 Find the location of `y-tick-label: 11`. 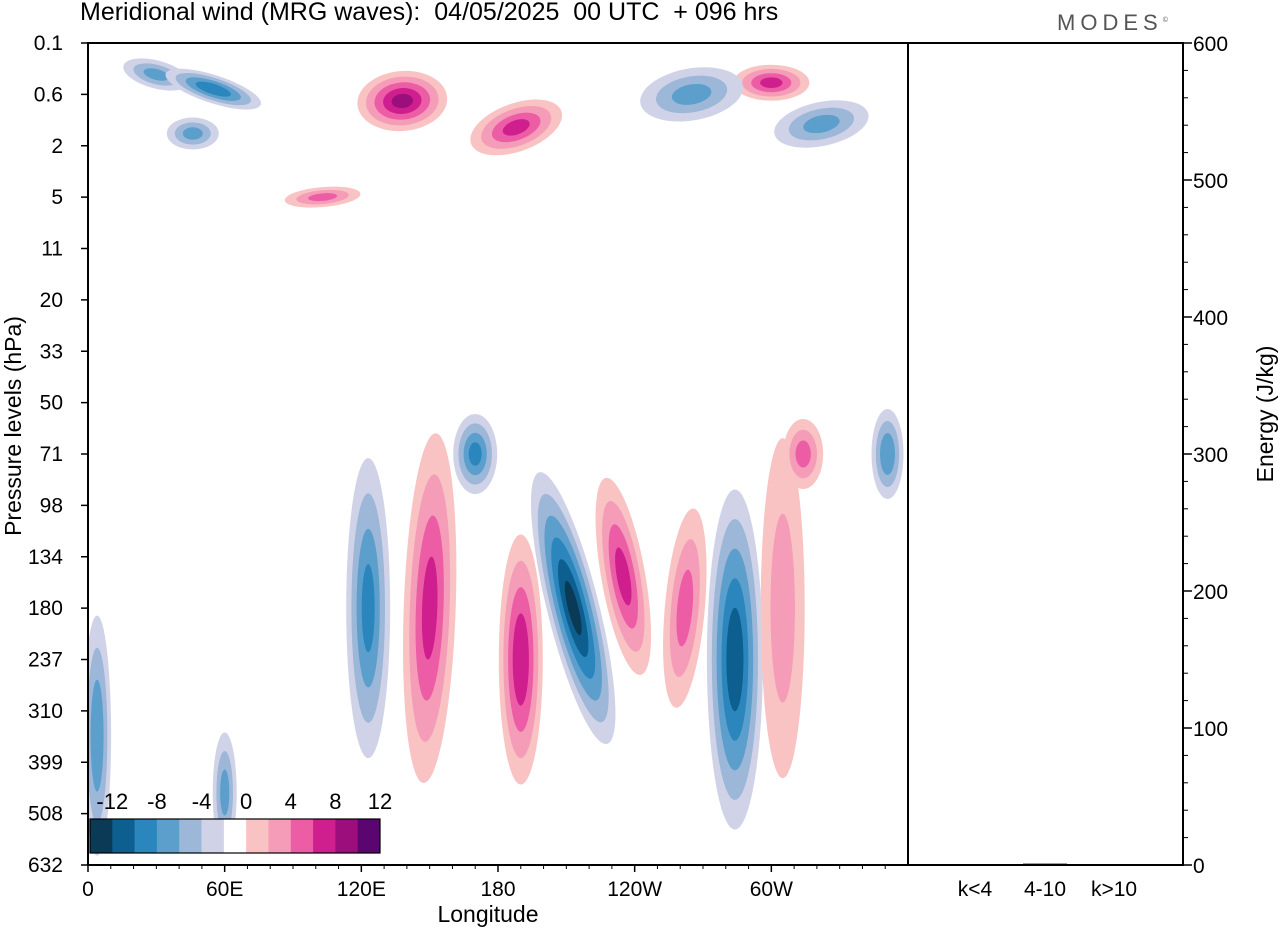

y-tick-label: 11 is located at coordinates (52, 249).